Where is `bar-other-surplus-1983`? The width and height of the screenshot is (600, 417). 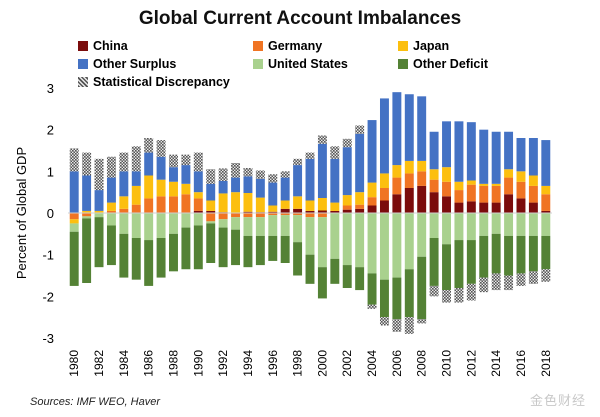 bar-other-surplus-1983 is located at coordinates (111, 190).